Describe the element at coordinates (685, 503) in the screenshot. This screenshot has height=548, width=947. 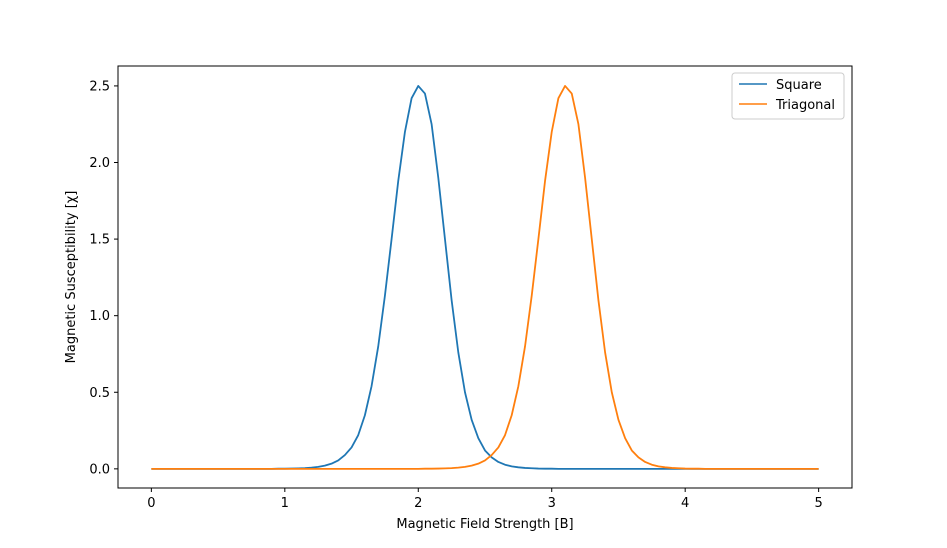
I see `x-tick-label: 4` at that location.